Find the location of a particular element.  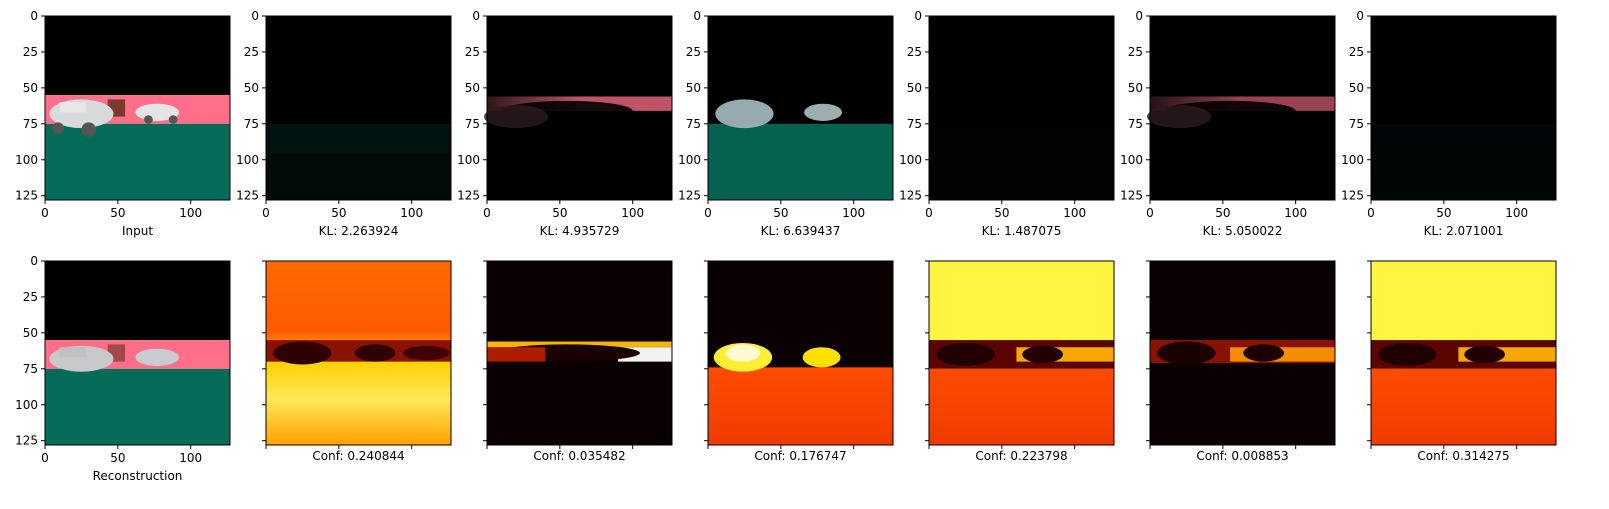

car-right-wheel is located at coordinates (173, 119).